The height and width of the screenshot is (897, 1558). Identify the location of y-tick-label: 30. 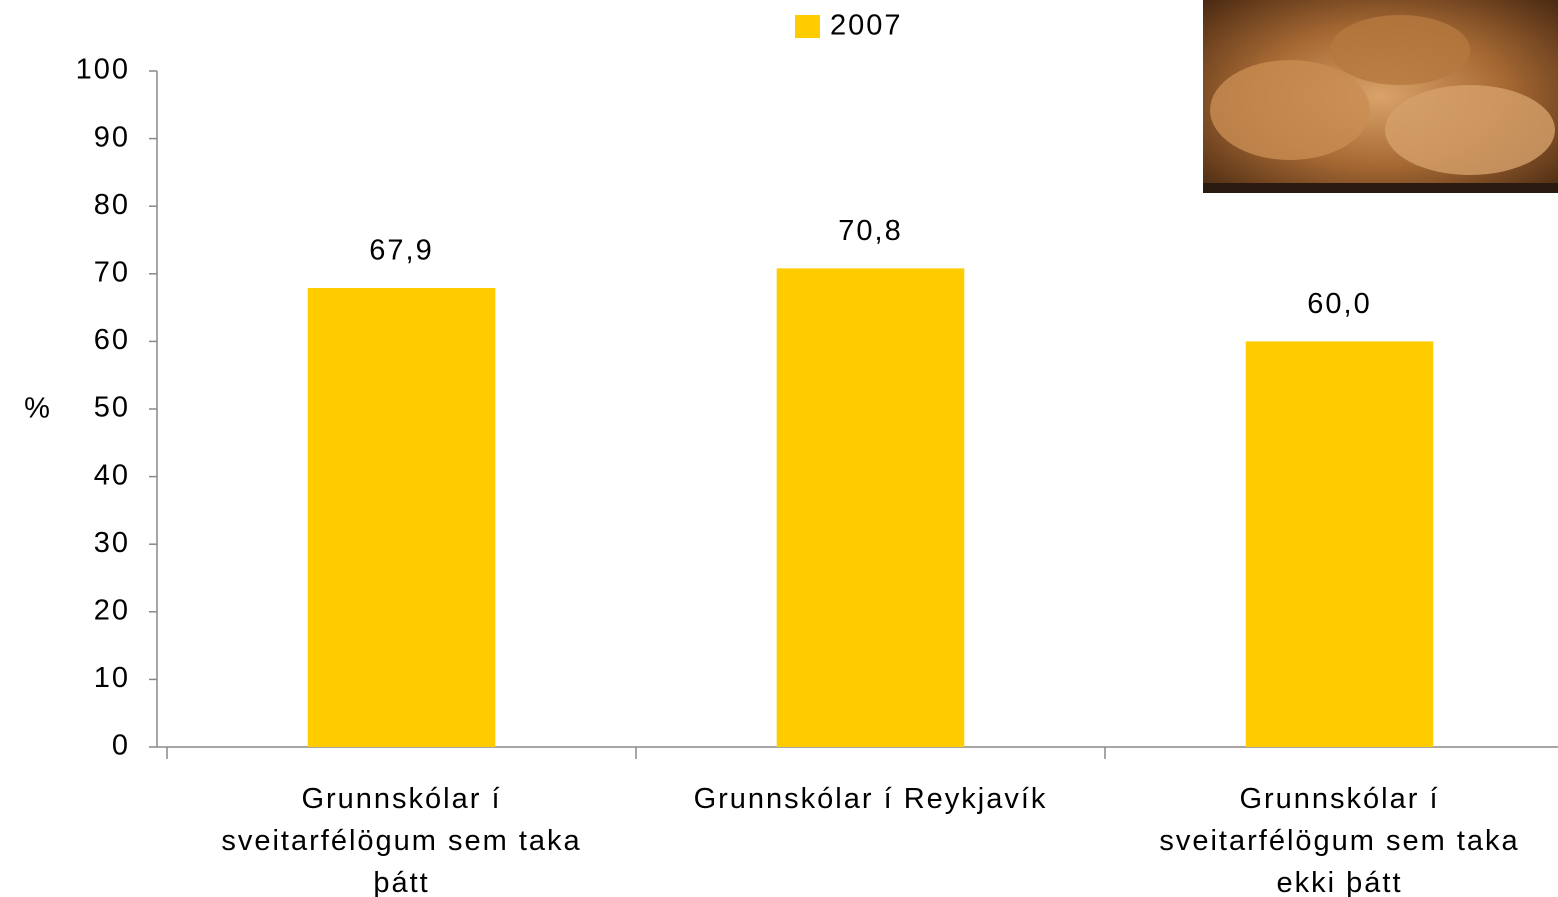
(112, 543).